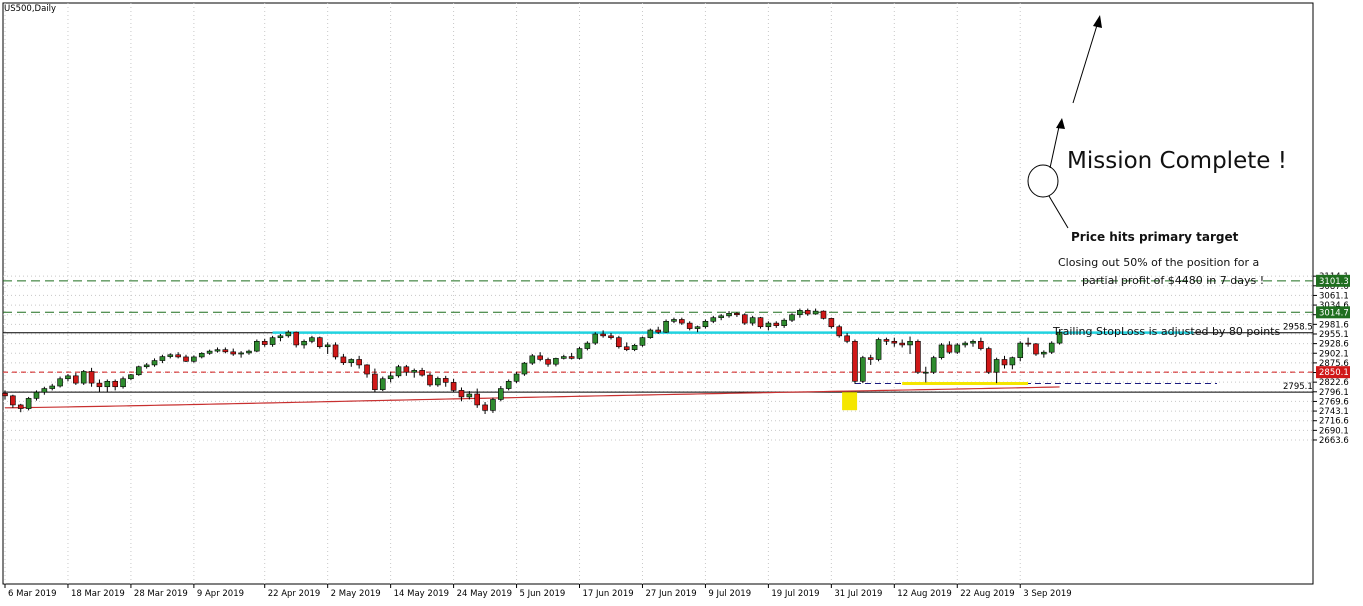  Describe the element at coordinates (543, 594) in the screenshot. I see `x-tick-label: 5 Jun 2019` at that location.